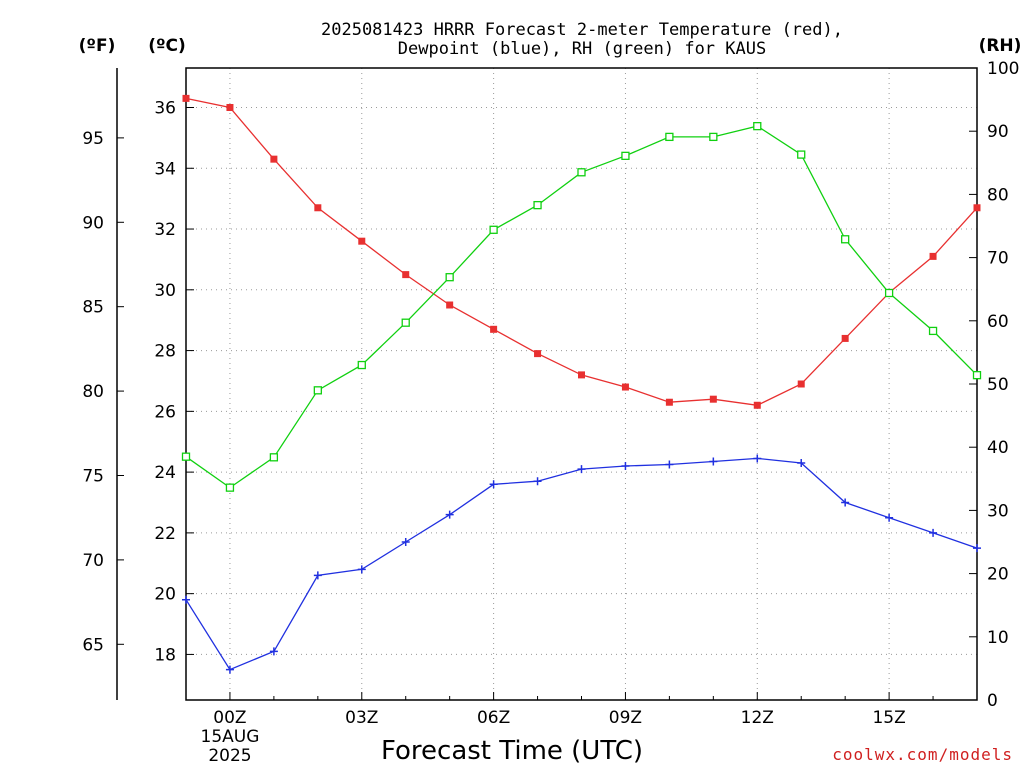 The height and width of the screenshot is (768, 1024). Describe the element at coordinates (165, 412) in the screenshot. I see `celsius-tick-label: 26` at that location.